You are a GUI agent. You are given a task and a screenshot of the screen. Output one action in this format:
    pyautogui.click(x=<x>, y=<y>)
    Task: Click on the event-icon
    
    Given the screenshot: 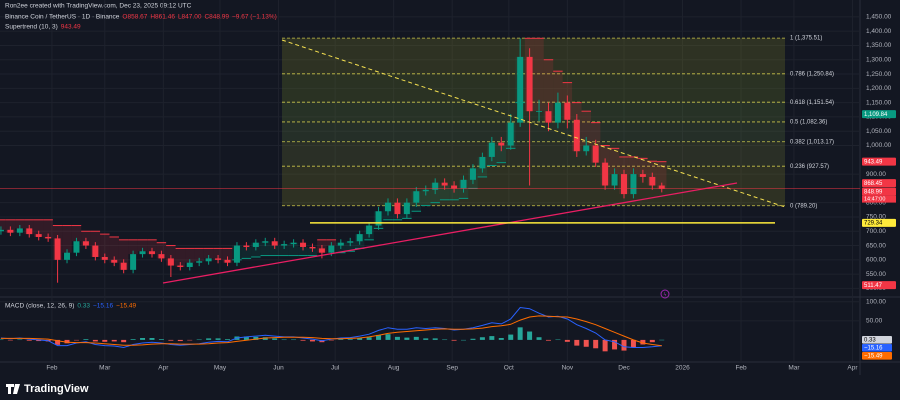 What is the action you would take?
    pyautogui.click(x=665, y=294)
    